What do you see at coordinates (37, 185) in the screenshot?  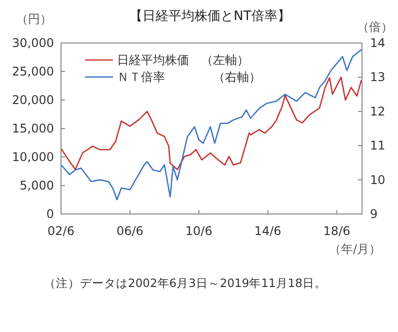 I see `y-tick-label: 5,000` at bounding box center [37, 185].